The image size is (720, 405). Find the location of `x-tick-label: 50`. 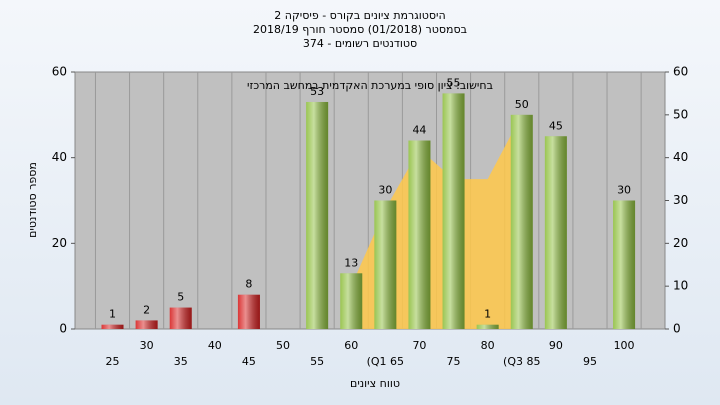

x-tick-label: 50 is located at coordinates (283, 345).